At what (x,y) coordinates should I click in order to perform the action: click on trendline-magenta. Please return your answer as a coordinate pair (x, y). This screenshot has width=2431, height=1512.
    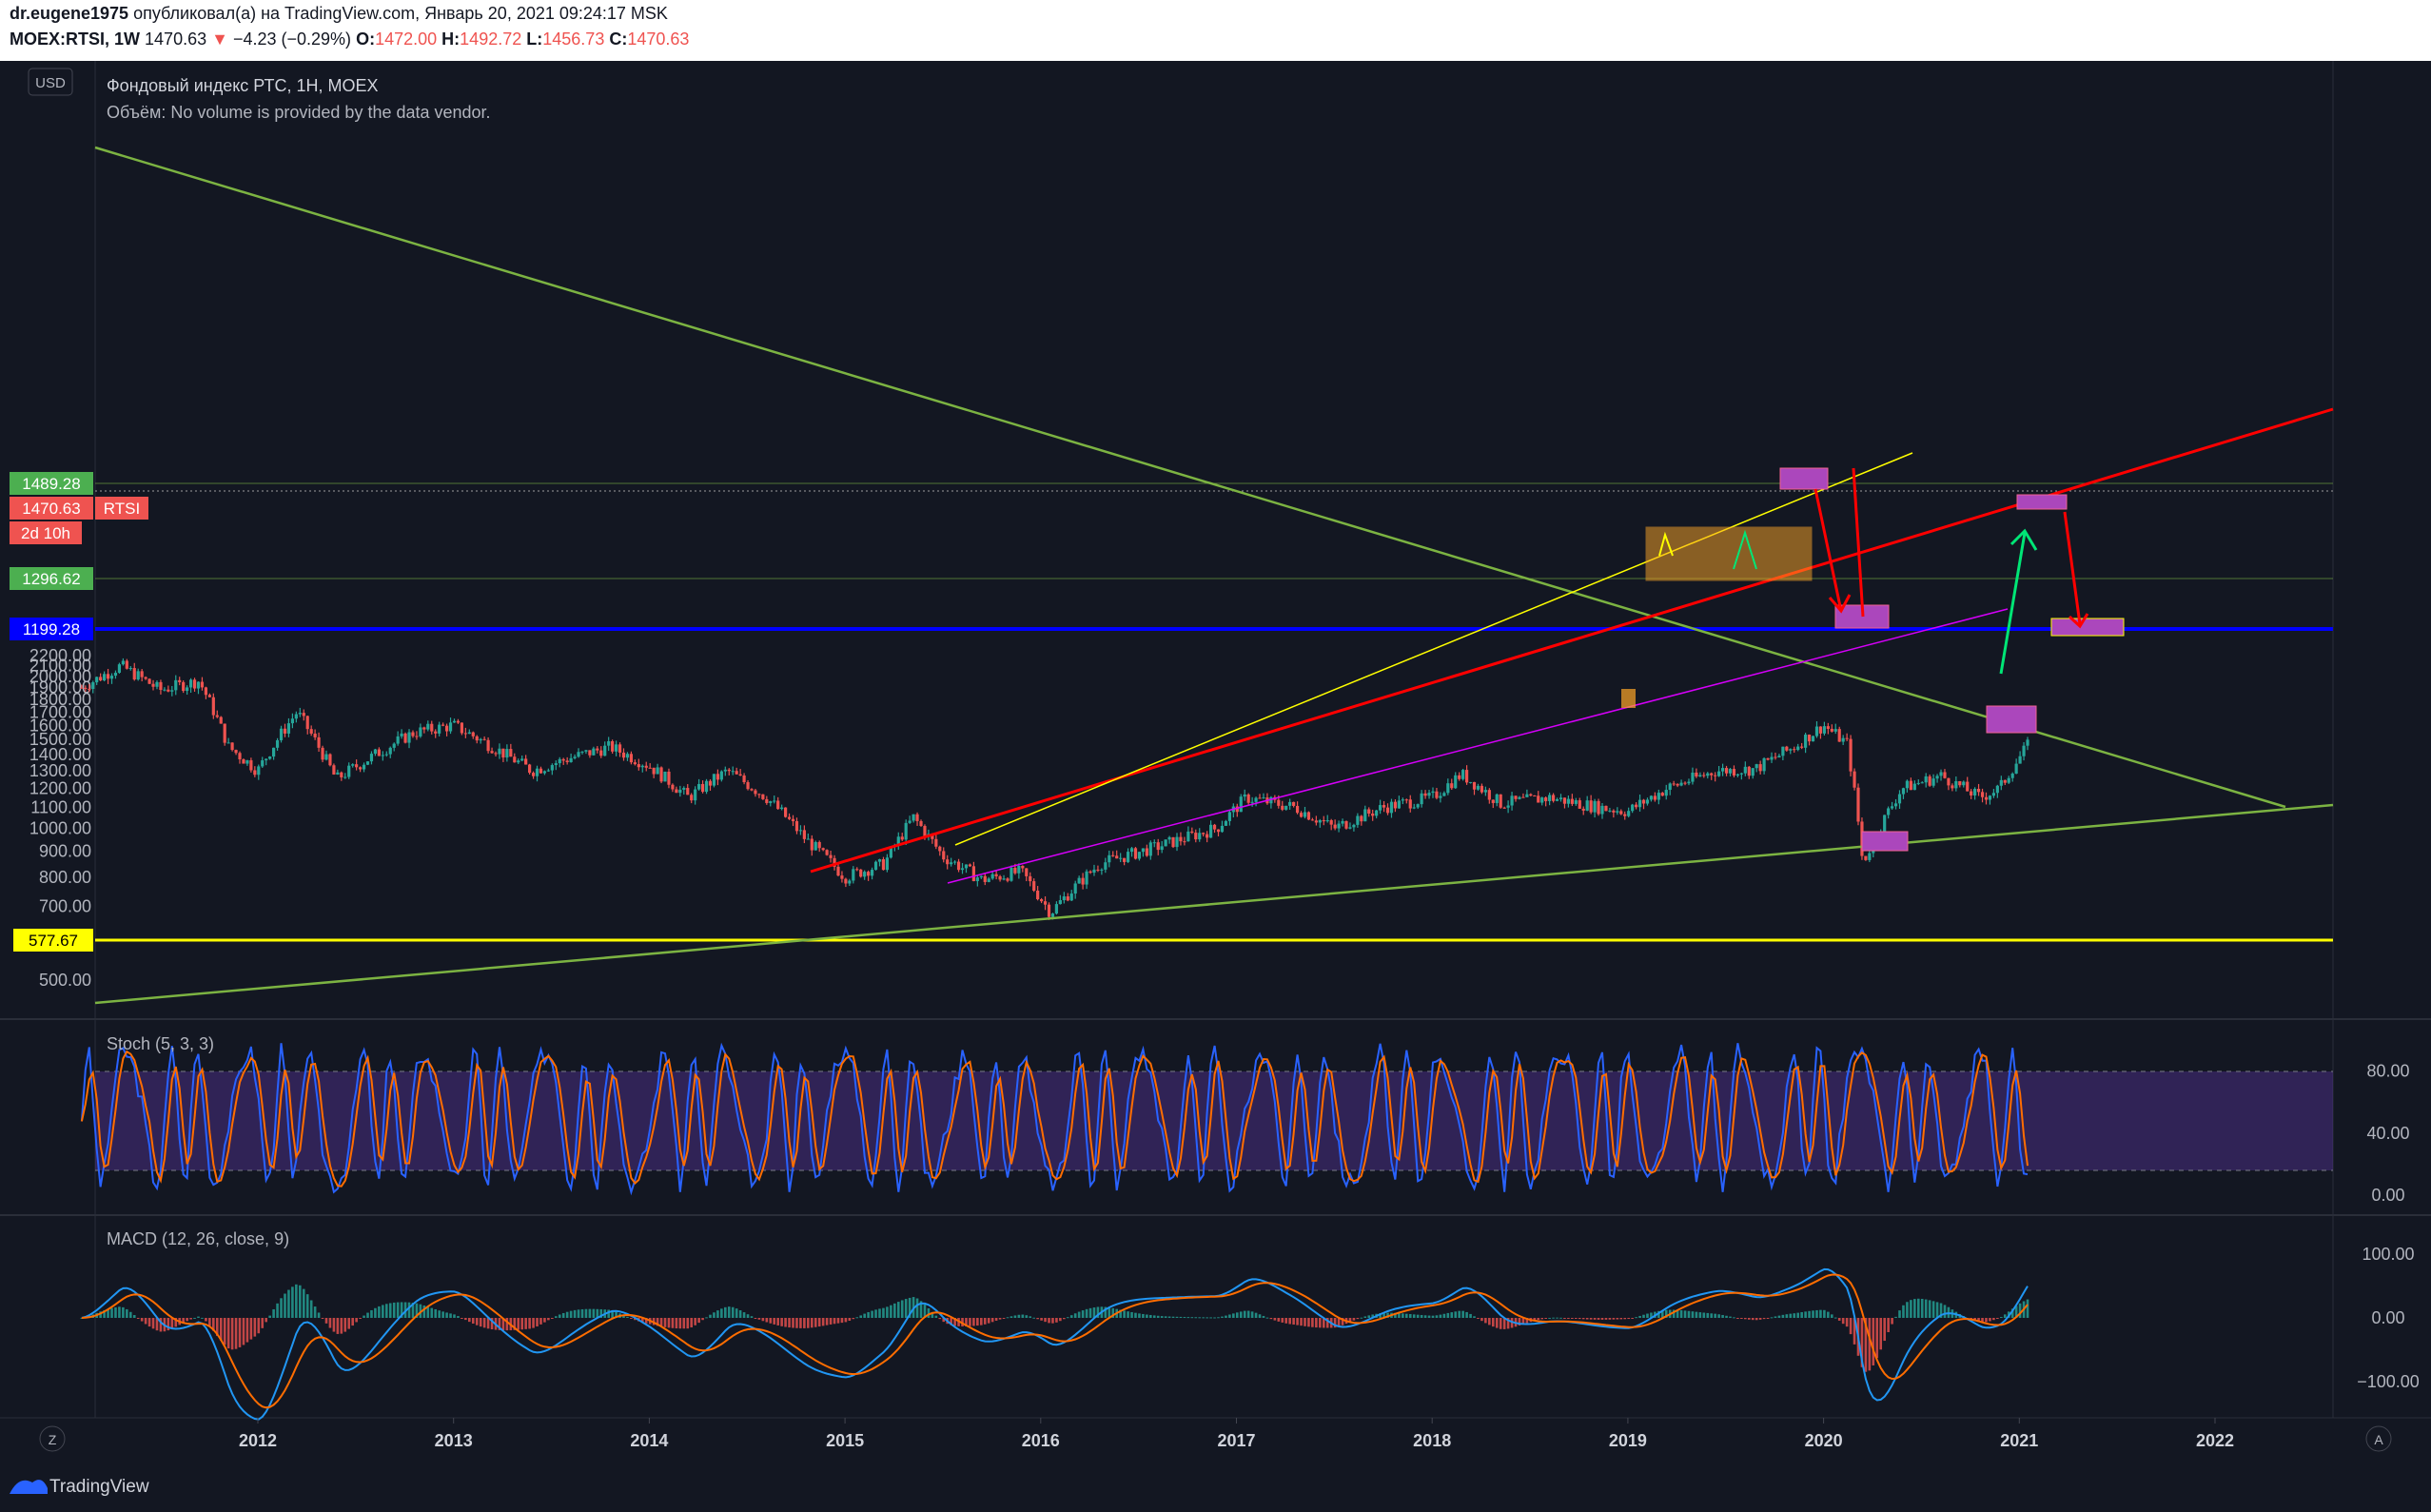
    Looking at the image, I should click on (1478, 746).